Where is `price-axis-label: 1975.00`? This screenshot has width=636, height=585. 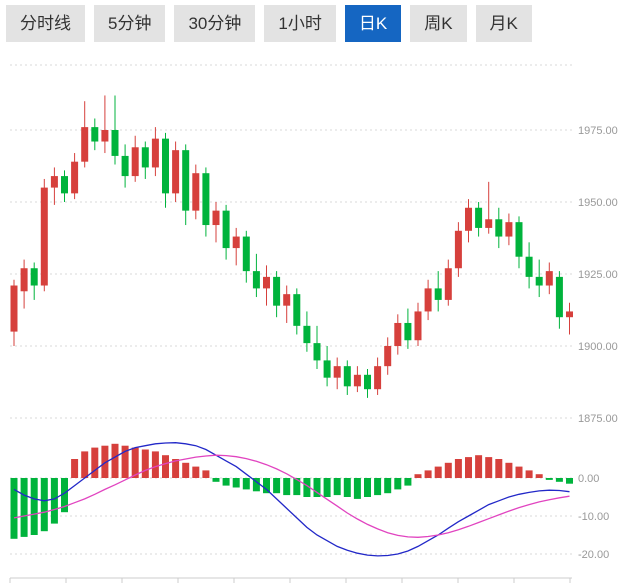
price-axis-label: 1975.00 is located at coordinates (598, 131).